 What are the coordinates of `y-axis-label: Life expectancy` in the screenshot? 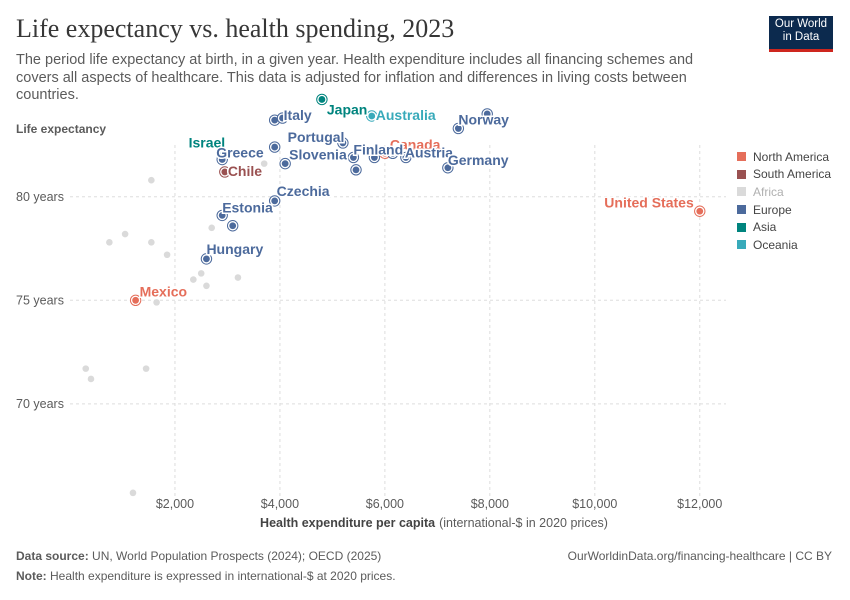 It's located at (61, 129).